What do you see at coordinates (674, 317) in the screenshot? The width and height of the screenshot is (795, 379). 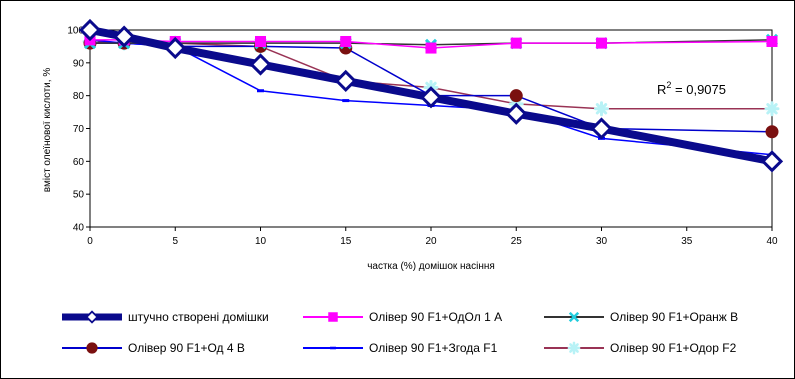 I see `legend-label: Олівер 90 F1+Оранж В` at bounding box center [674, 317].